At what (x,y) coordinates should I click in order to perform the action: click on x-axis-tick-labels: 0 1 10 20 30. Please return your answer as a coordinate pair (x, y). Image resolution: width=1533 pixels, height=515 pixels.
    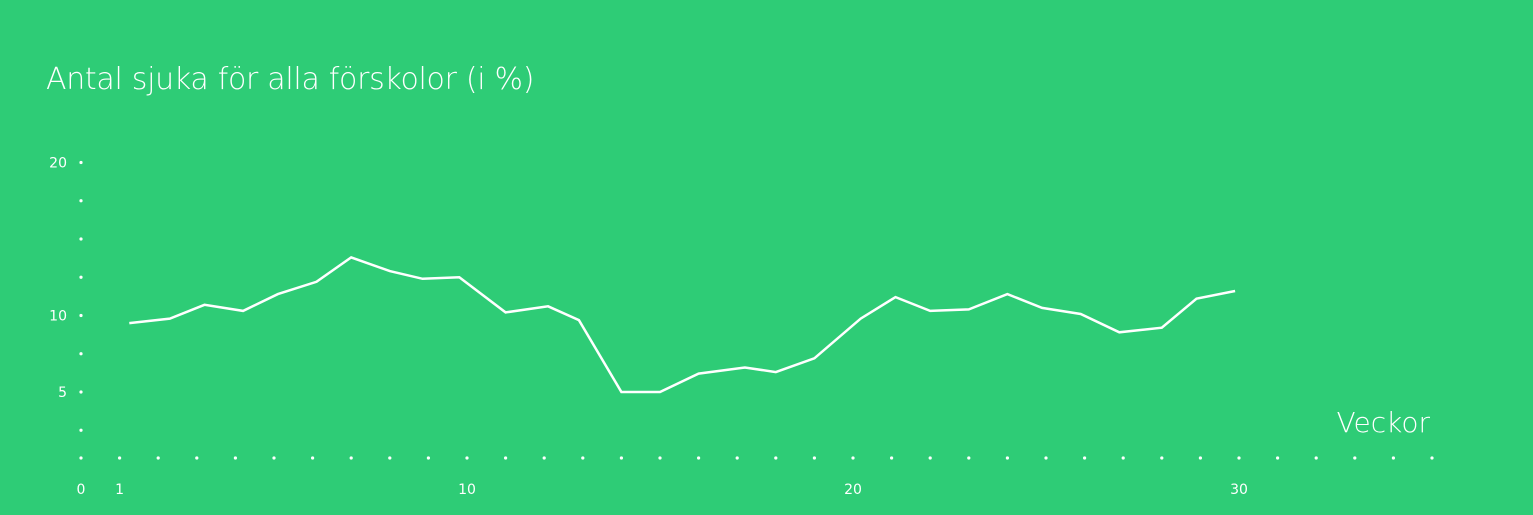
    Looking at the image, I should click on (662, 490).